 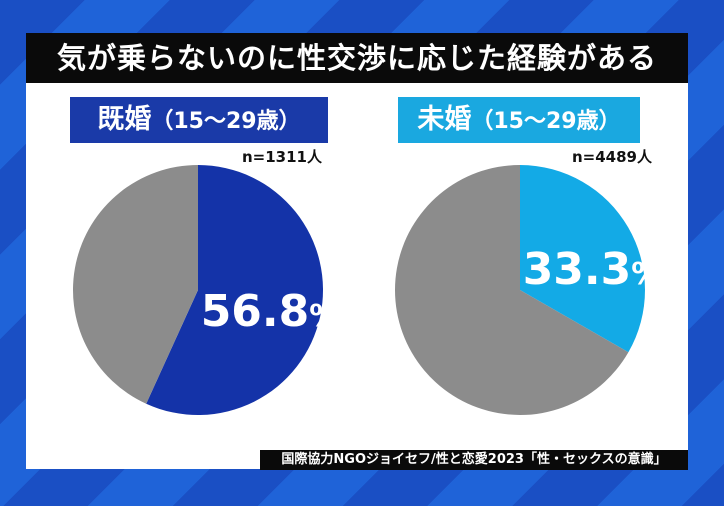 What do you see at coordinates (282, 157) in the screenshot?
I see `married-sample-size: n=1311人` at bounding box center [282, 157].